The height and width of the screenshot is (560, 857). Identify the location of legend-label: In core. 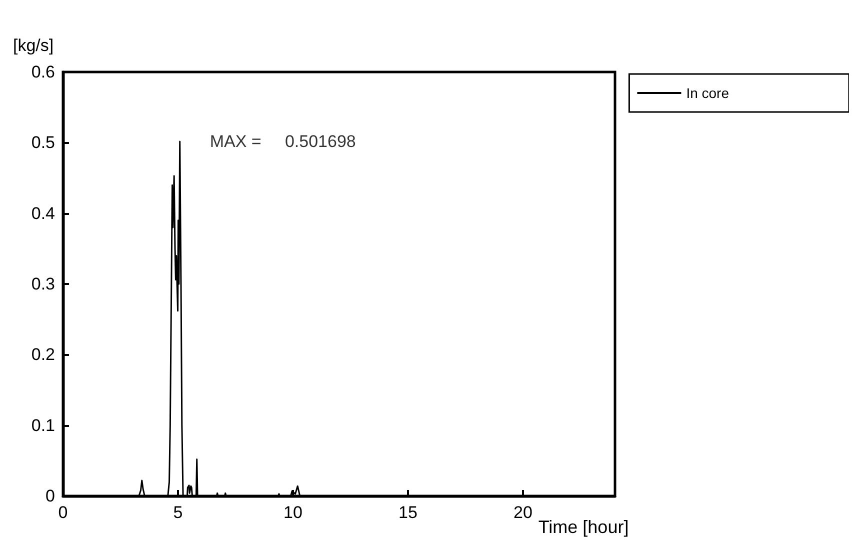
(708, 93).